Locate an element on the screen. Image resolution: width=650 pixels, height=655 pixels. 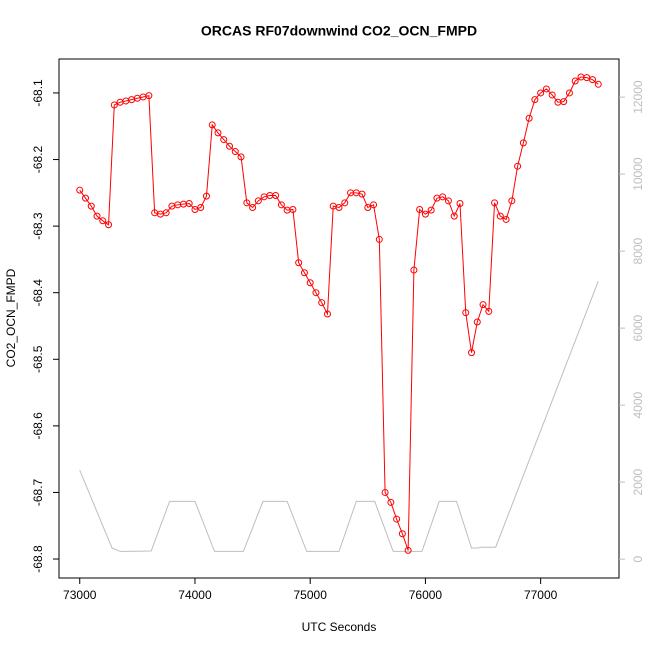
y-tick-label: -68.8 is located at coordinates (38, 559).